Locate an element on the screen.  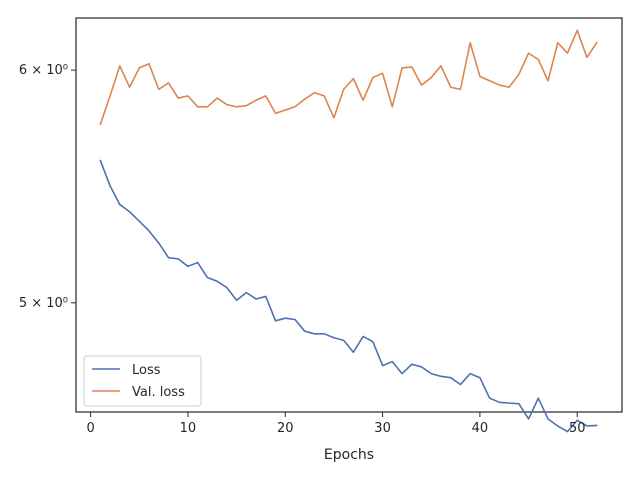
x-tick-label: 0 is located at coordinates (90, 428).